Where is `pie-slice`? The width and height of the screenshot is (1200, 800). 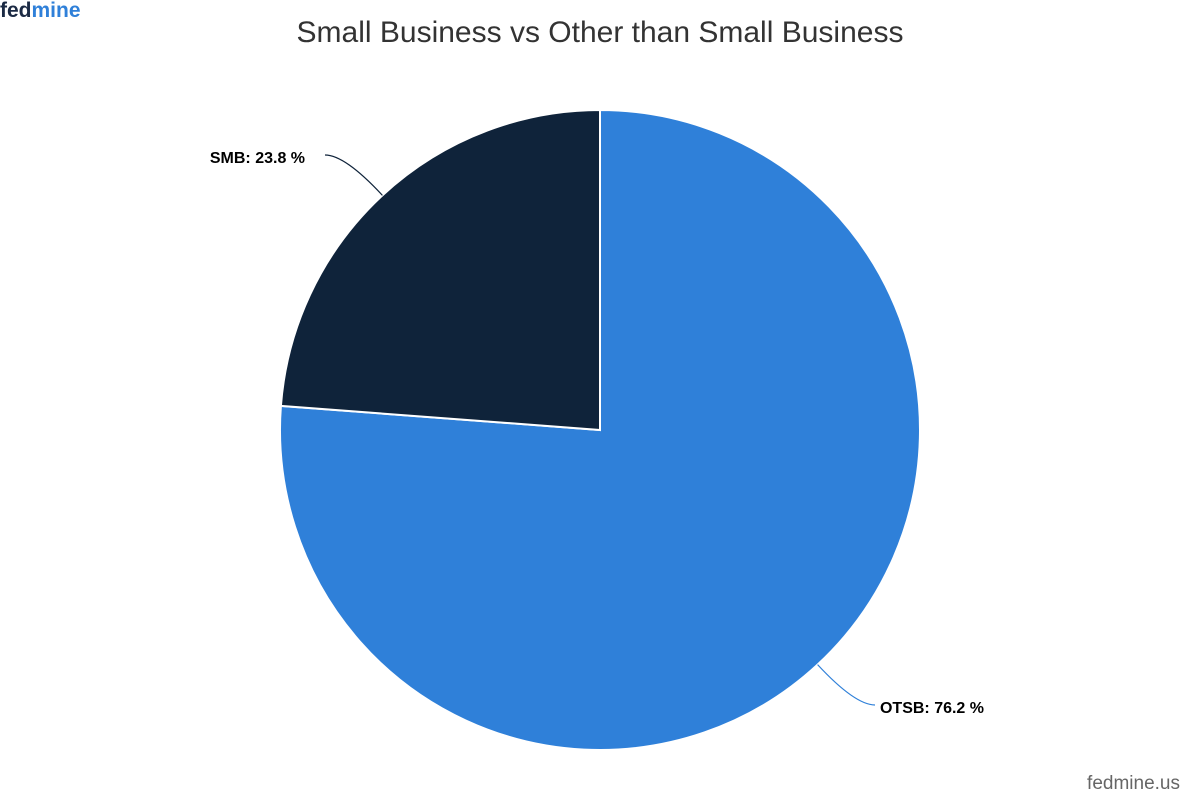
pie-slice is located at coordinates (440, 270).